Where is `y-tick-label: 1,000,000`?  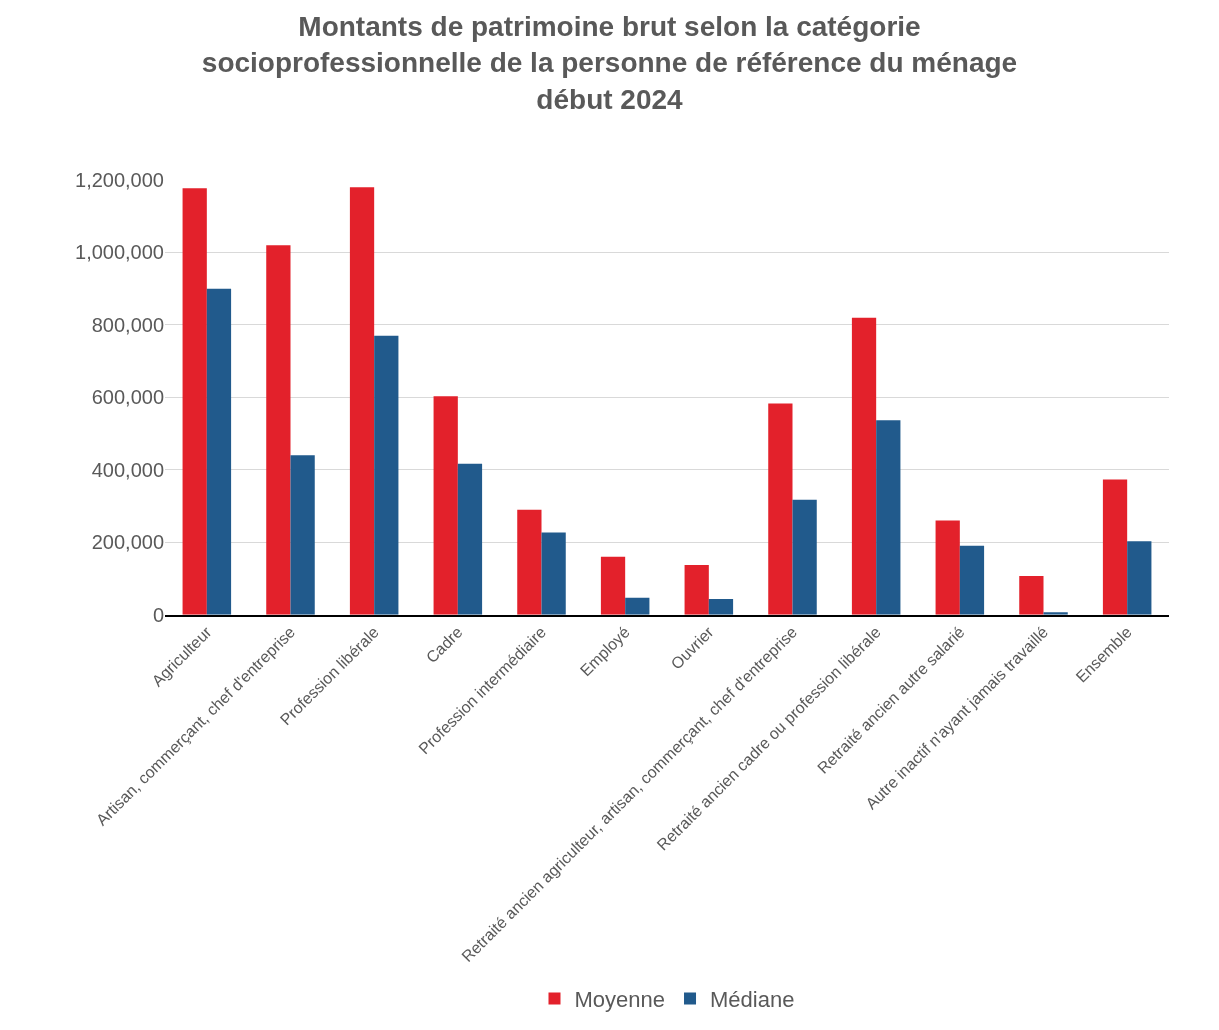 y-tick-label: 1,000,000 is located at coordinates (119, 252).